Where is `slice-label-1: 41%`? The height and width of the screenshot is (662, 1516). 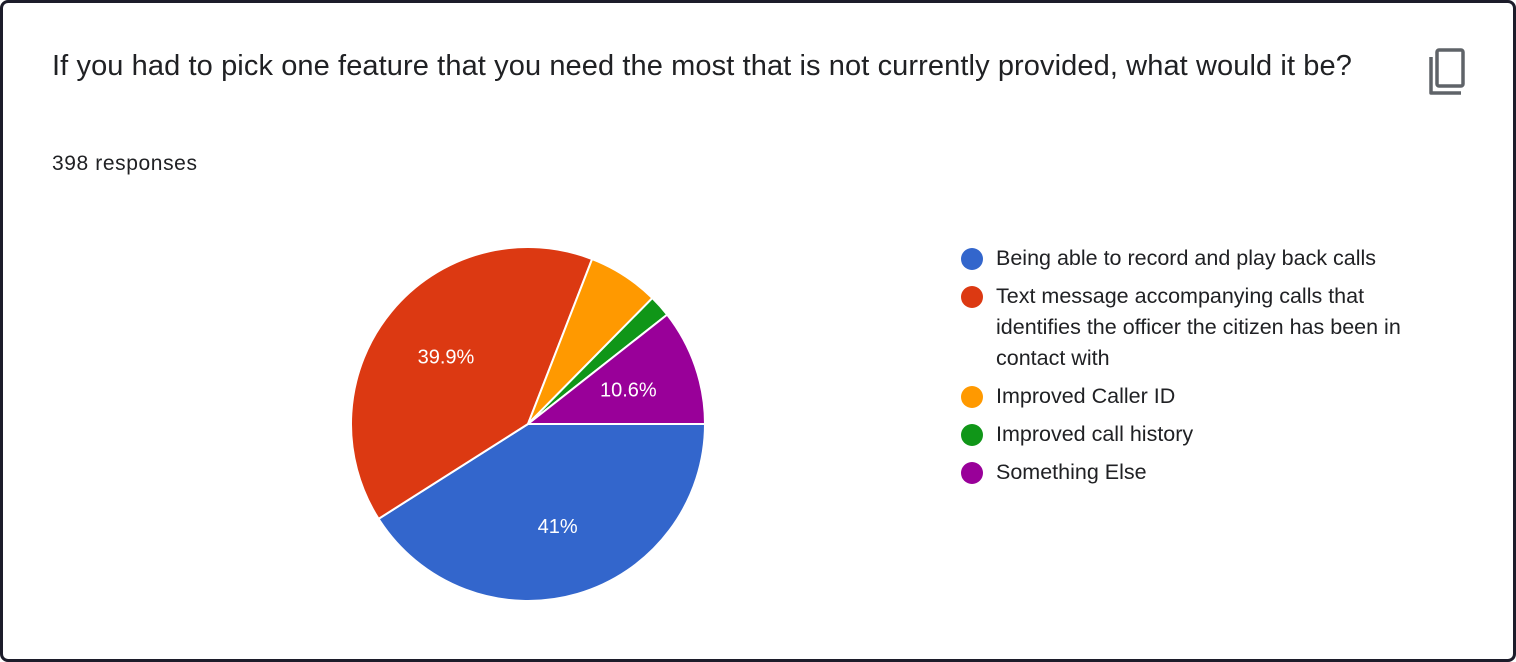 slice-label-1: 41% is located at coordinates (558, 527).